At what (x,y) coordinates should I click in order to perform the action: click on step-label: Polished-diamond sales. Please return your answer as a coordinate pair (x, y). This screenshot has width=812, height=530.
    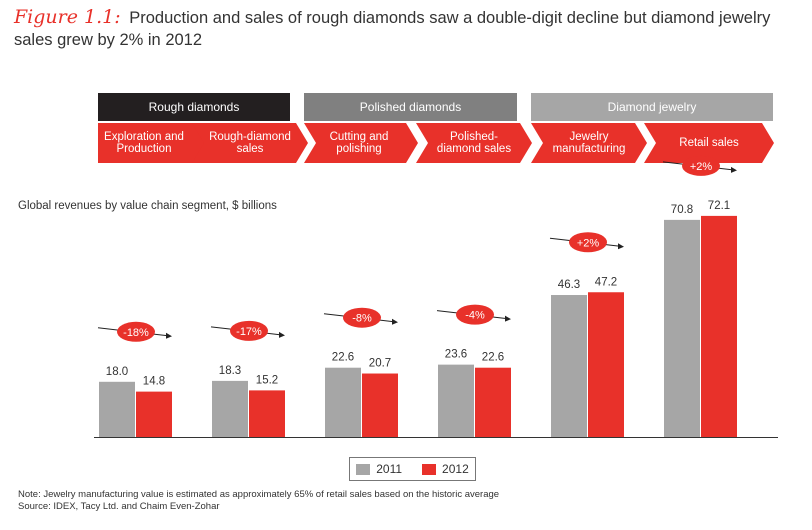
    Looking at the image, I should click on (474, 143).